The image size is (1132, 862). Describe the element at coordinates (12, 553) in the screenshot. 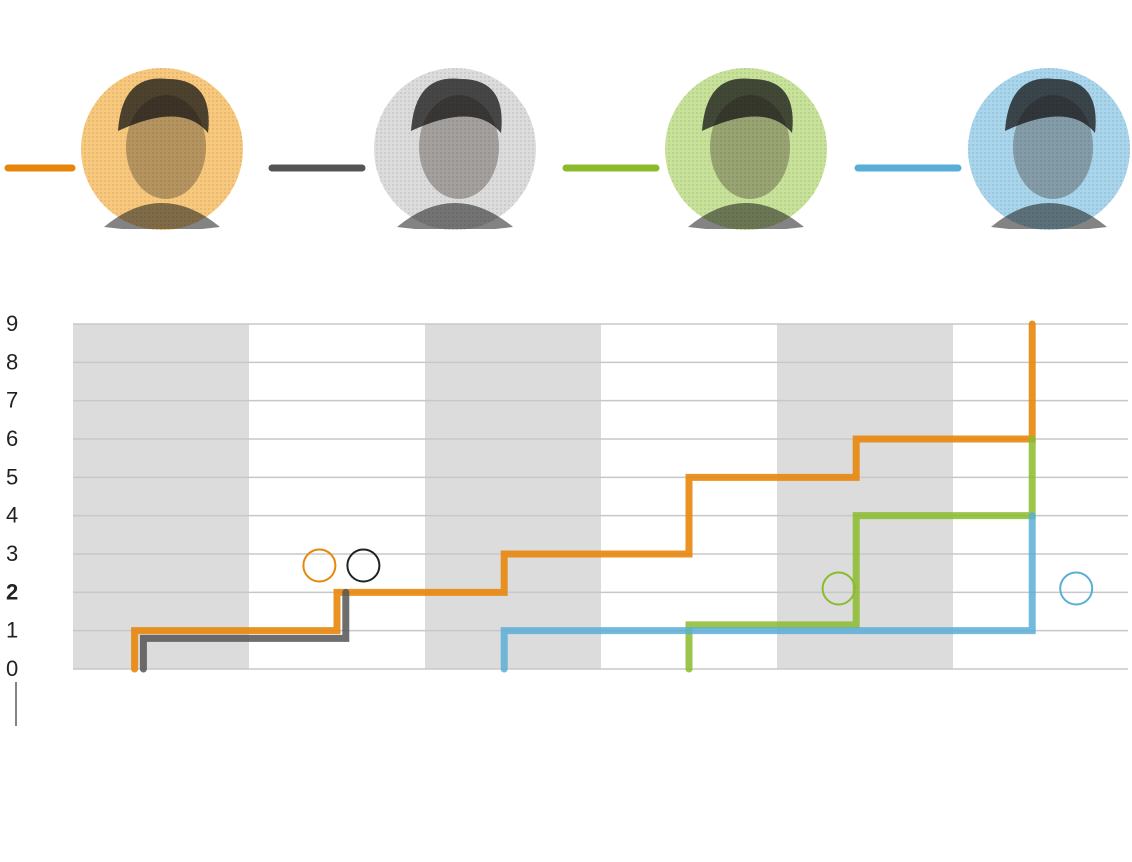

I see `y-tick-label: 3` at that location.